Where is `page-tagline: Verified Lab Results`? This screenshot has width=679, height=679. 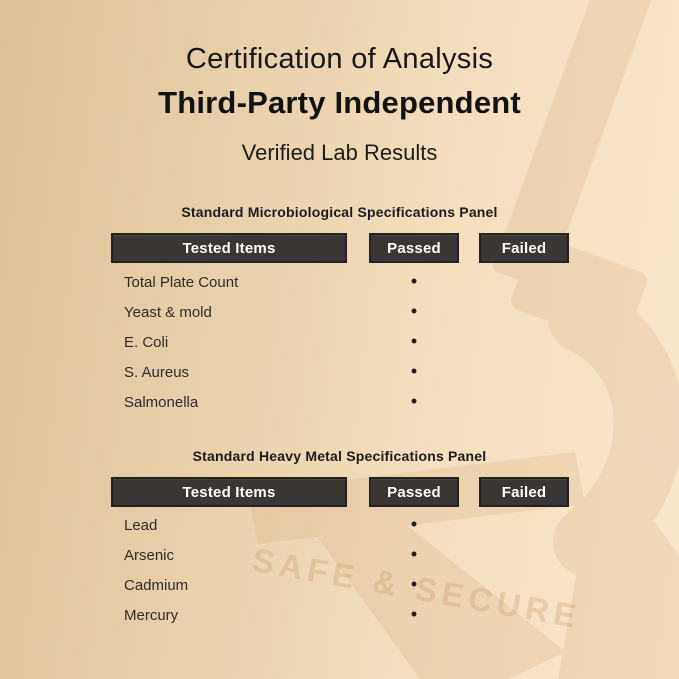 page-tagline: Verified Lab Results is located at coordinates (339, 152).